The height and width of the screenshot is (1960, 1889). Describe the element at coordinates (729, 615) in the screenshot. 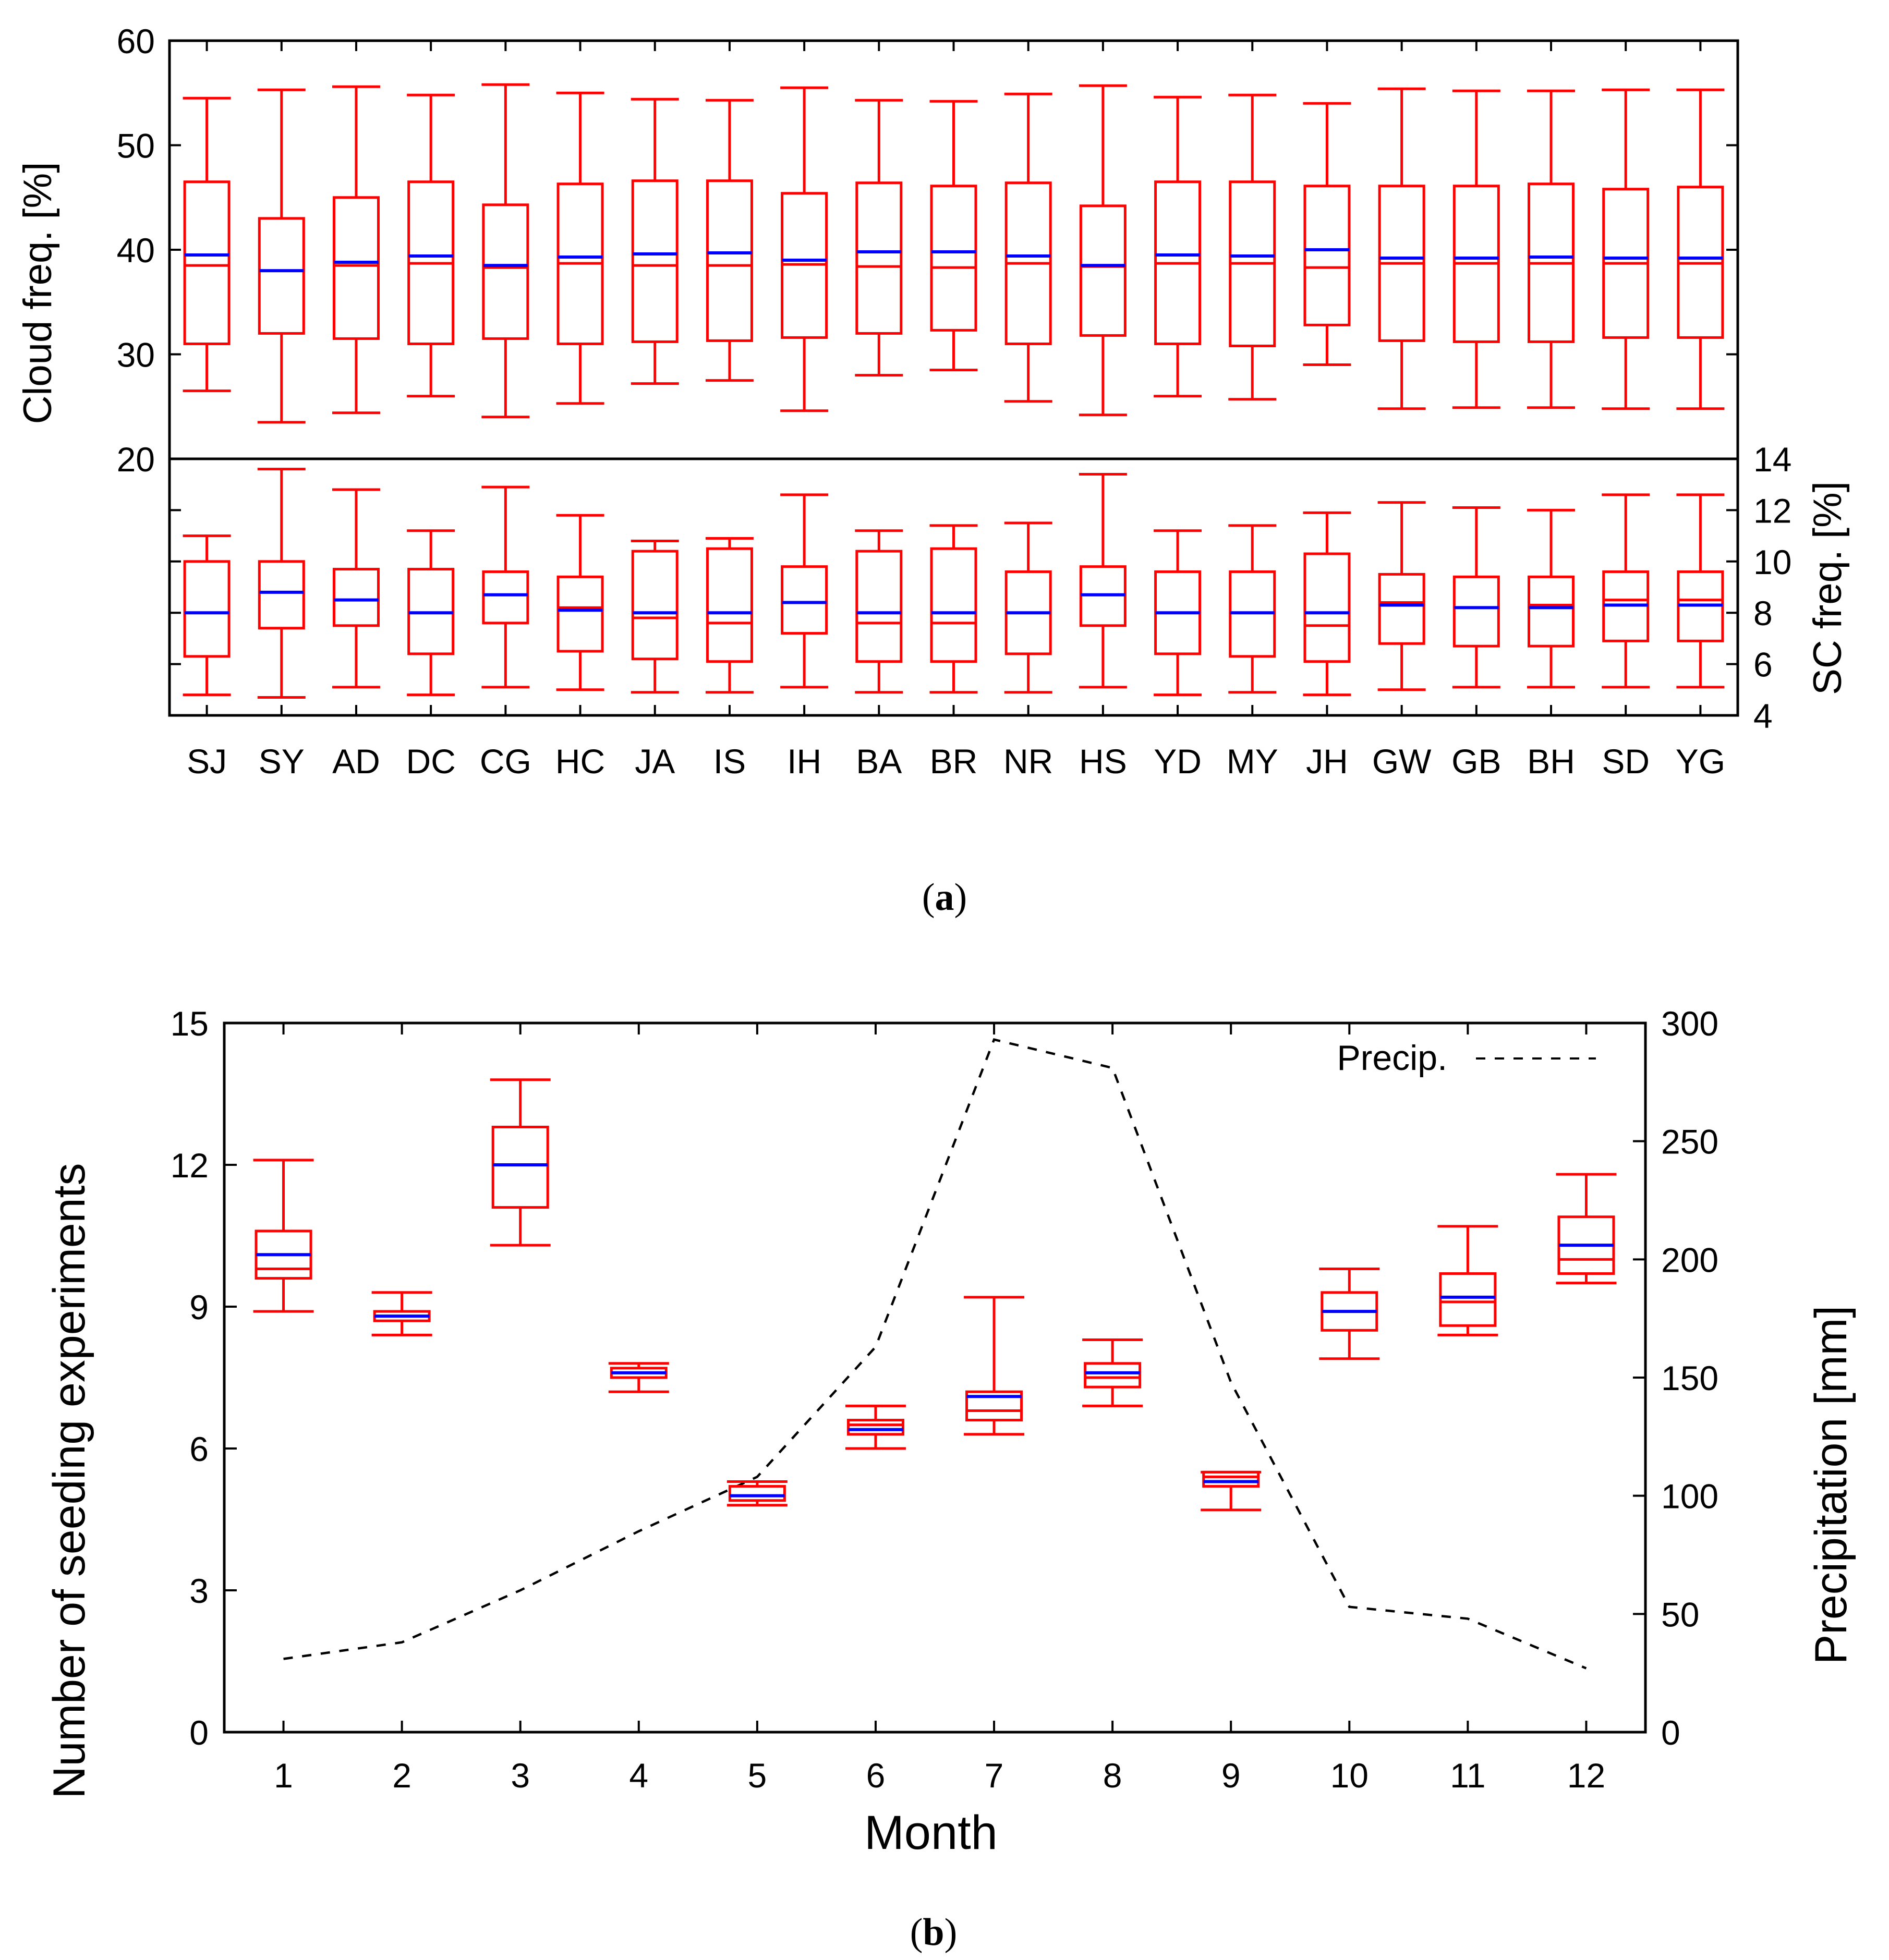

I see `a-sc-box-IS` at that location.